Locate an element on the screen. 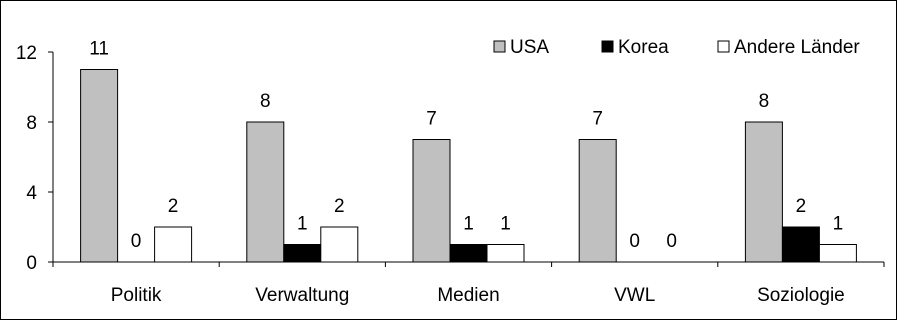  y-tick-label: 12 is located at coordinates (26, 53).